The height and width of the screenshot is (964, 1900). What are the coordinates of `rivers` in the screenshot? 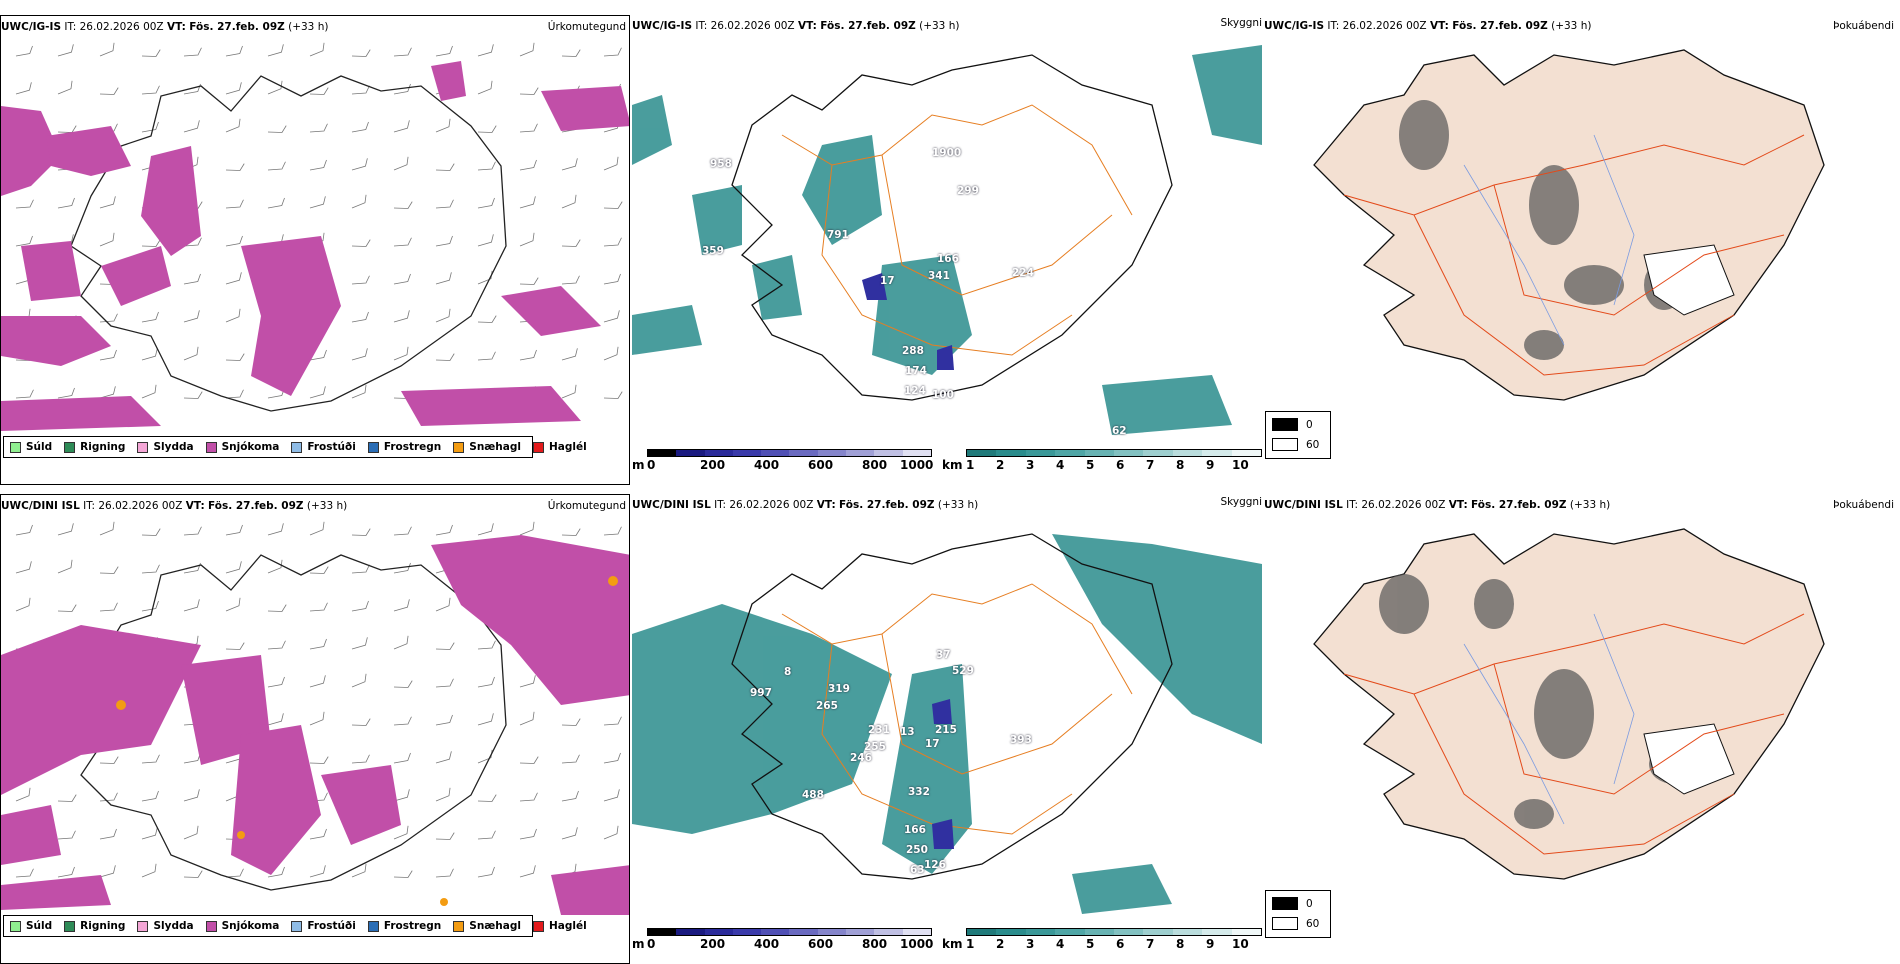 It's located at (1549, 240).